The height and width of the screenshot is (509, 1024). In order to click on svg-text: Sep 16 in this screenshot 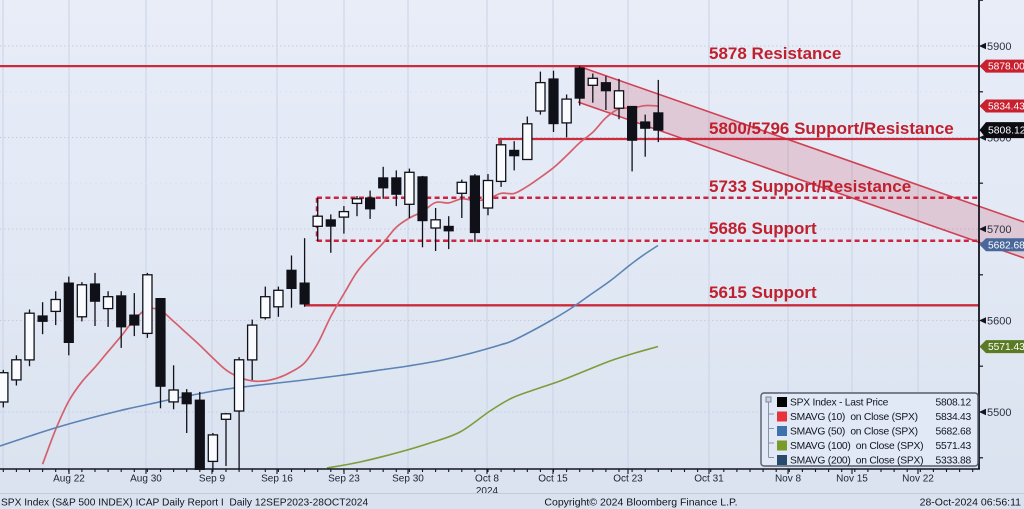, I will do `click(277, 479)`.